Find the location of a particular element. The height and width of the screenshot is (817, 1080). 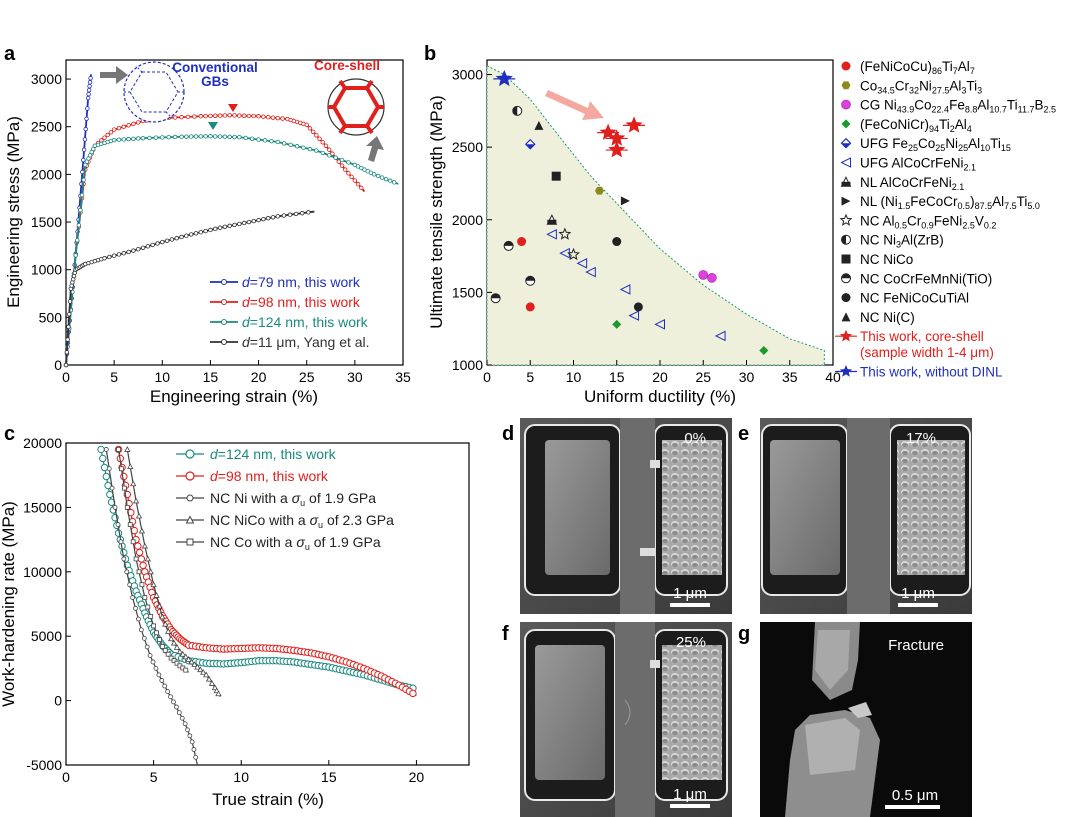

chart-a-ylabel: Engineering stress (MPa) is located at coordinates (13, 212).